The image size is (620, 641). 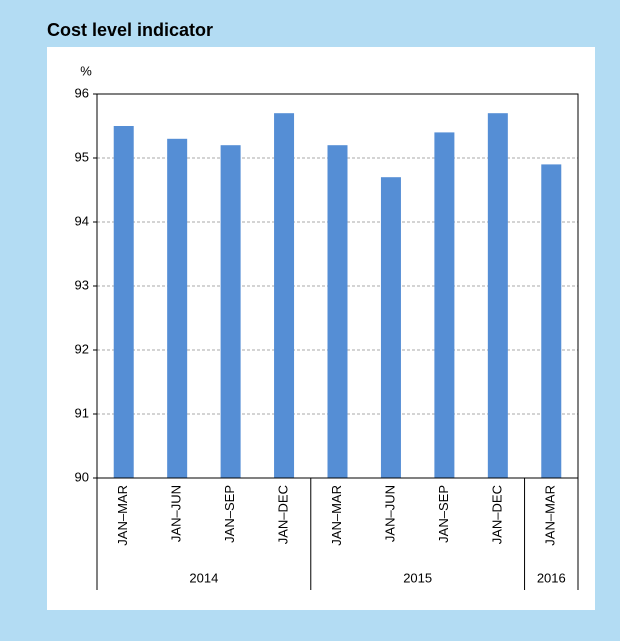 What do you see at coordinates (82, 92) in the screenshot?
I see `y-tick-label: 96` at bounding box center [82, 92].